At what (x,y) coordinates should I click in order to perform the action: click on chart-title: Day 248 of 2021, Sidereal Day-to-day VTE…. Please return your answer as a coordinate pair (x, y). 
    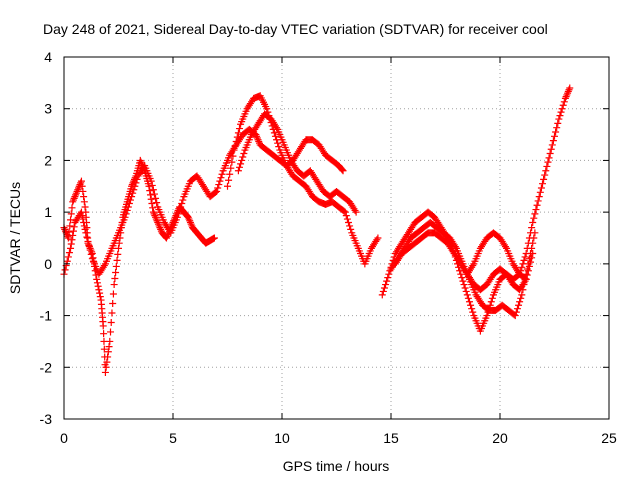
    Looking at the image, I should click on (295, 29).